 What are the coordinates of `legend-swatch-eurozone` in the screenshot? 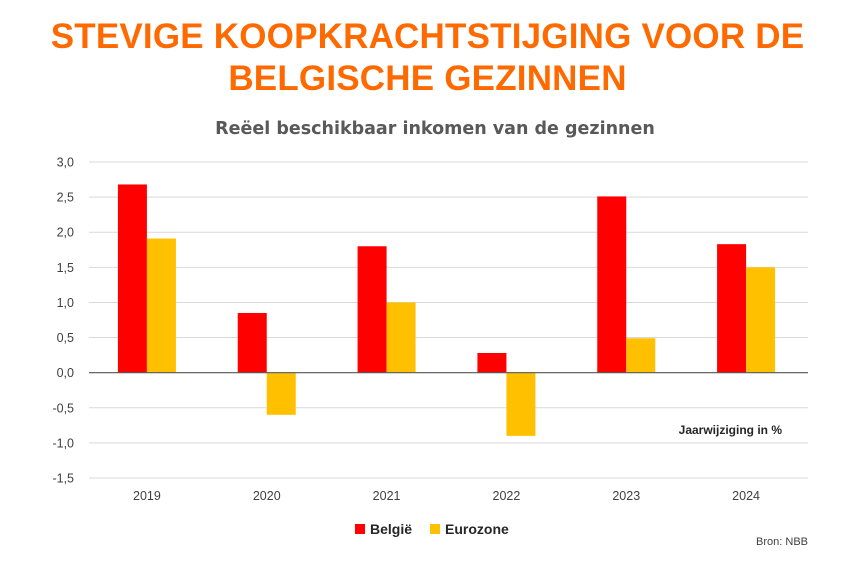 It's located at (435, 529).